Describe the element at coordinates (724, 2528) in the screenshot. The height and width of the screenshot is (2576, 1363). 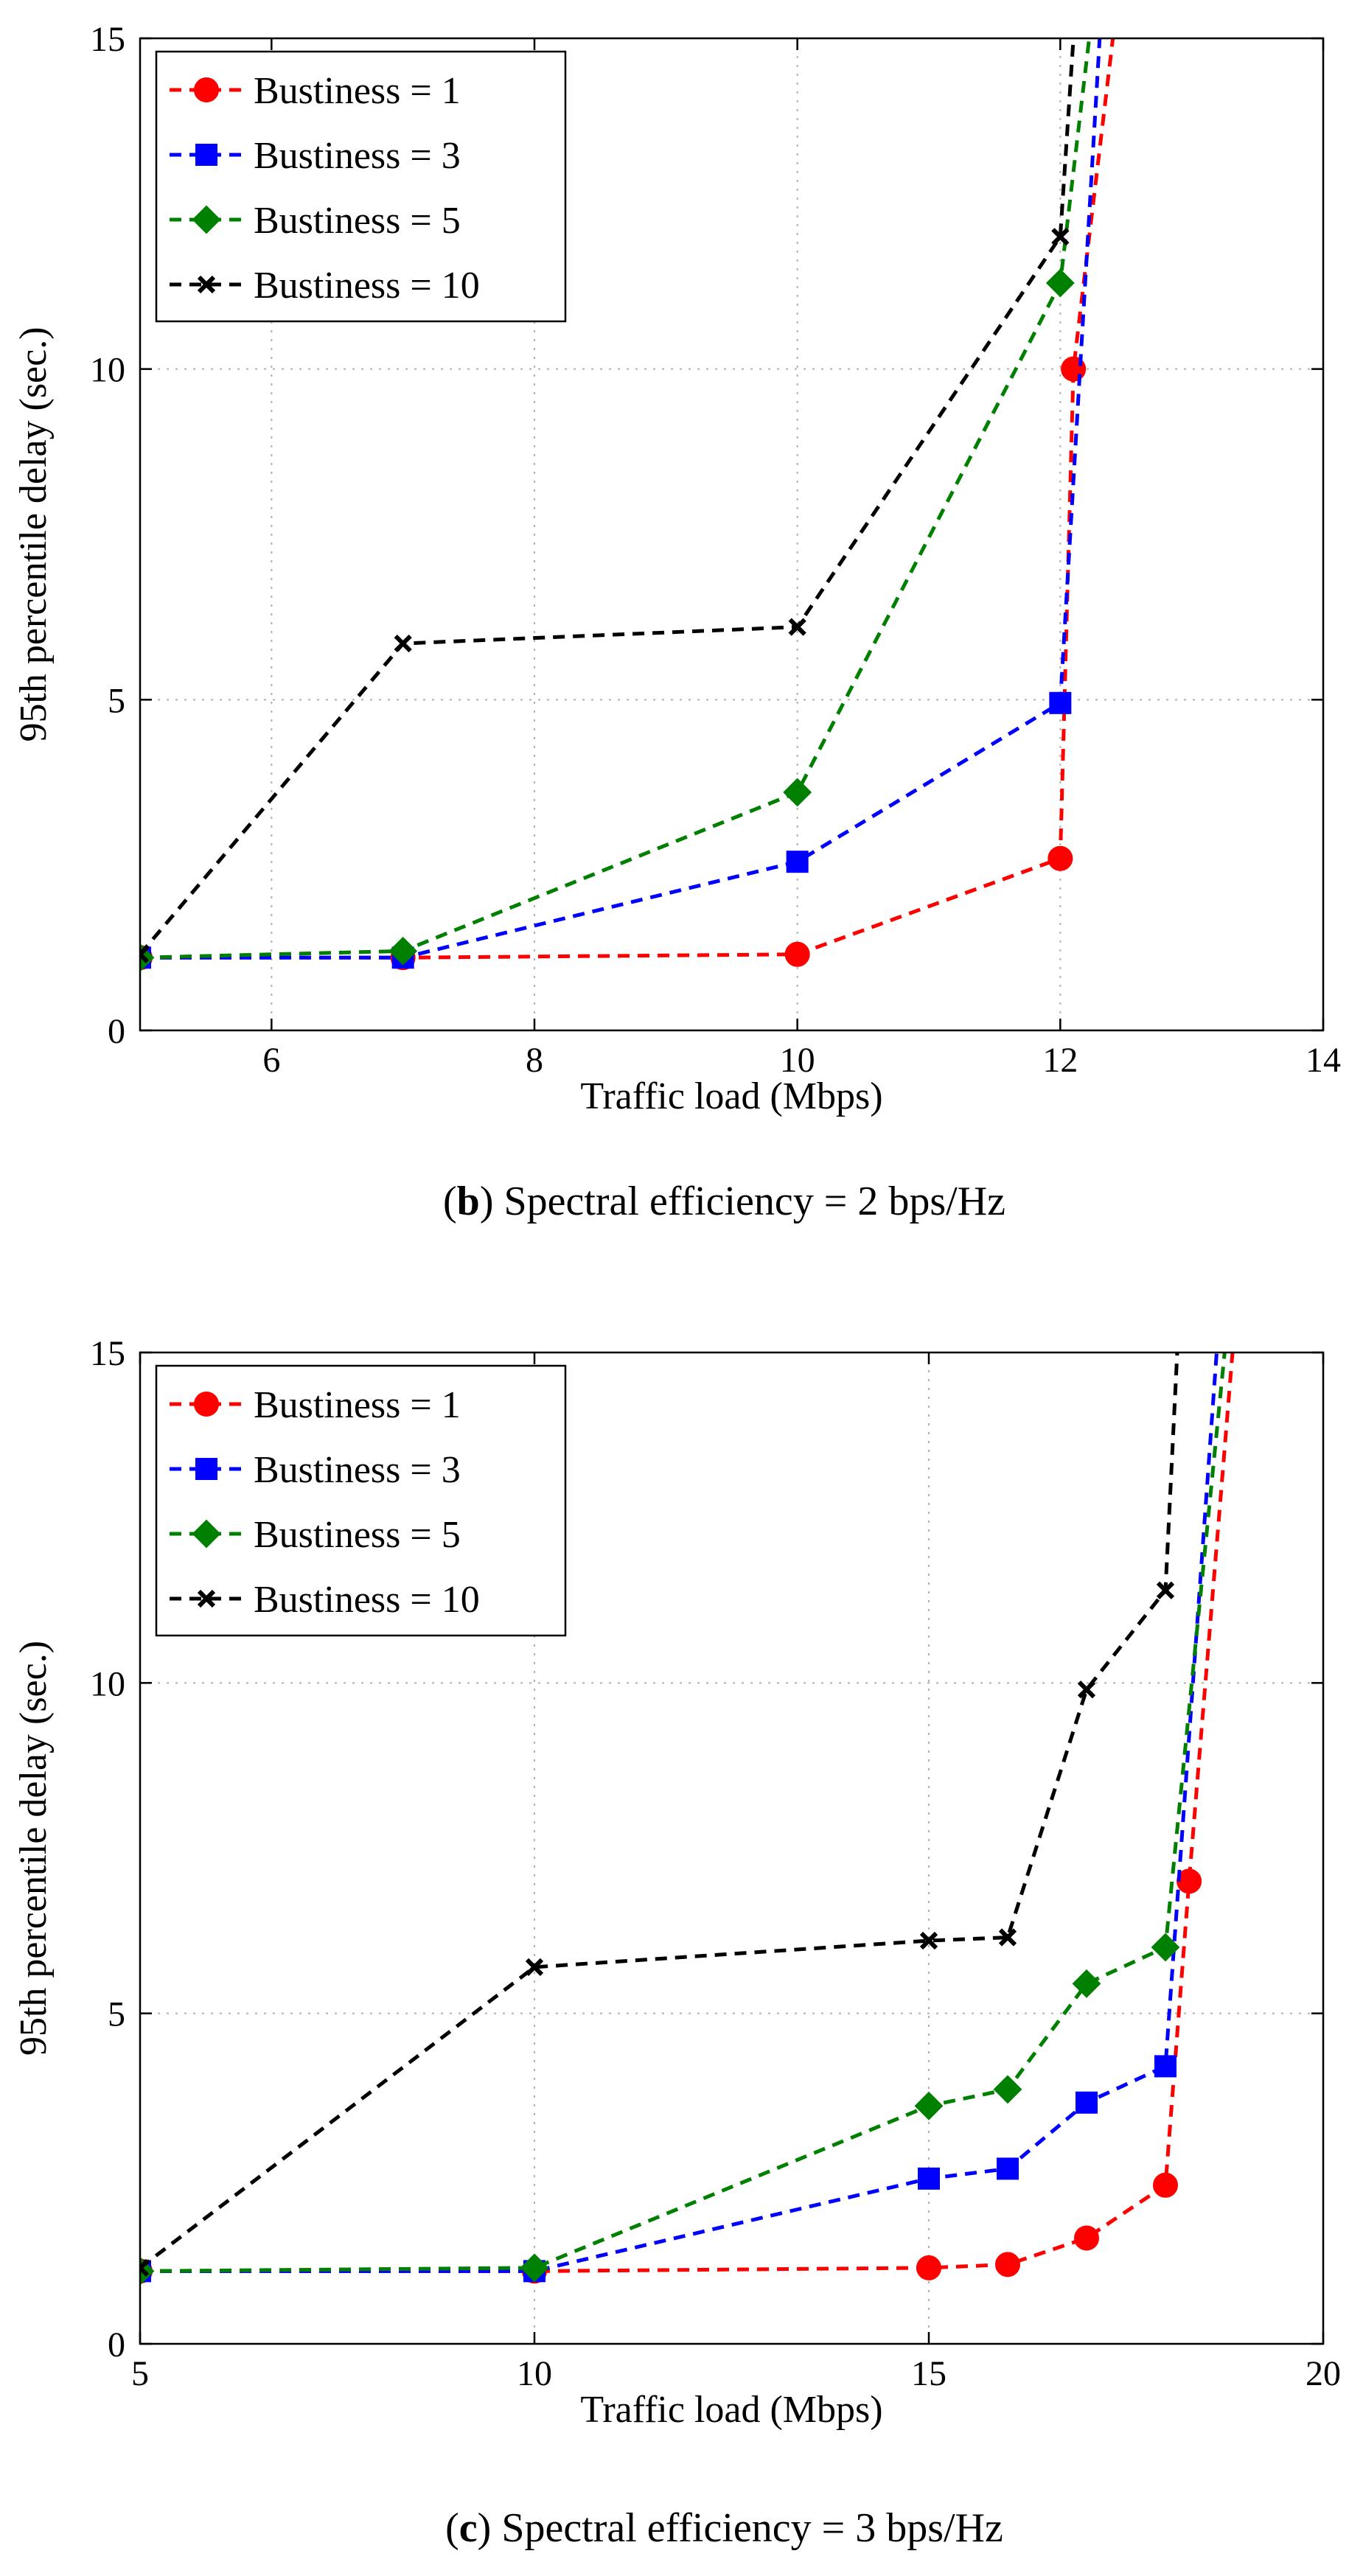
I see `figure-caption: (c) Spectral efficiency = 3 bps/Hz` at that location.